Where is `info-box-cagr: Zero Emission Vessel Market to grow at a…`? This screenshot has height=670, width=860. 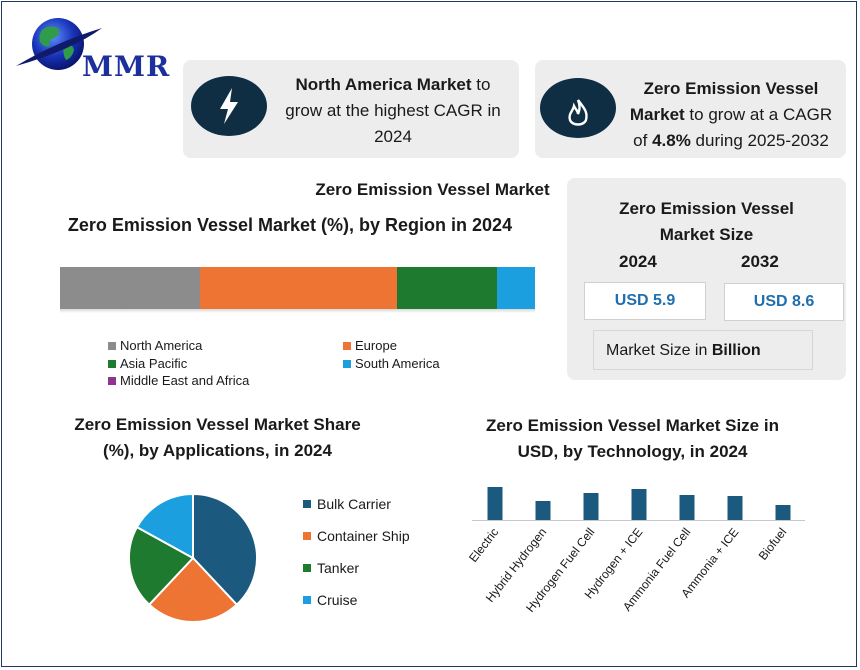
info-box-cagr: Zero Emission Vessel Market to grow at a… is located at coordinates (690, 109).